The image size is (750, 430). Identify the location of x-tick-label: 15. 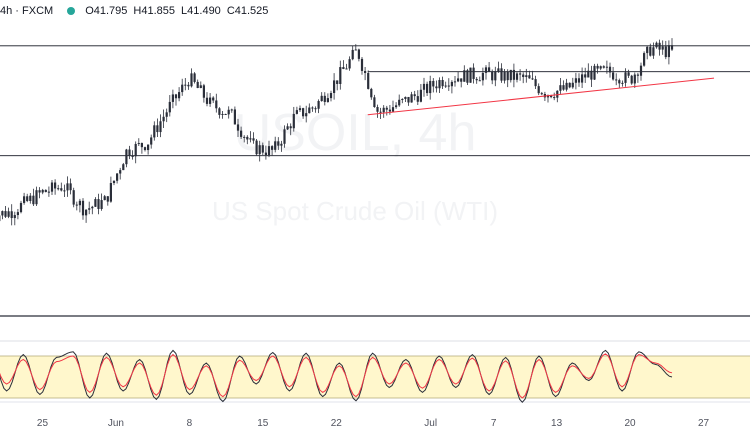
(263, 423).